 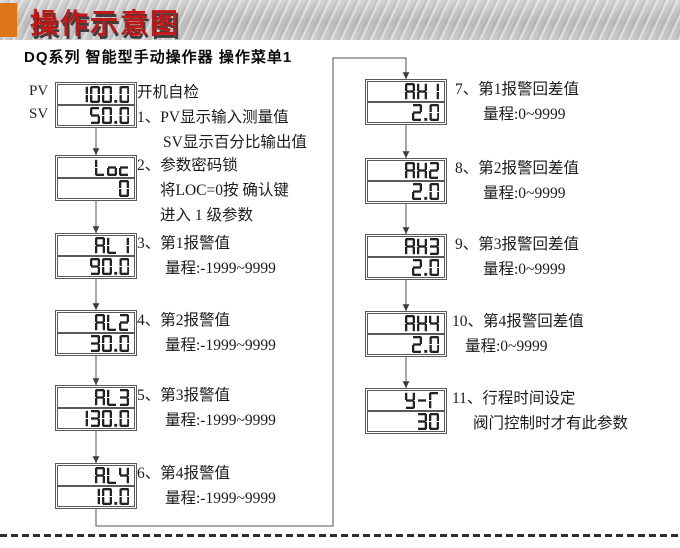 I want to click on note-line: SV显示百分比输出值, so click(x=235, y=142).